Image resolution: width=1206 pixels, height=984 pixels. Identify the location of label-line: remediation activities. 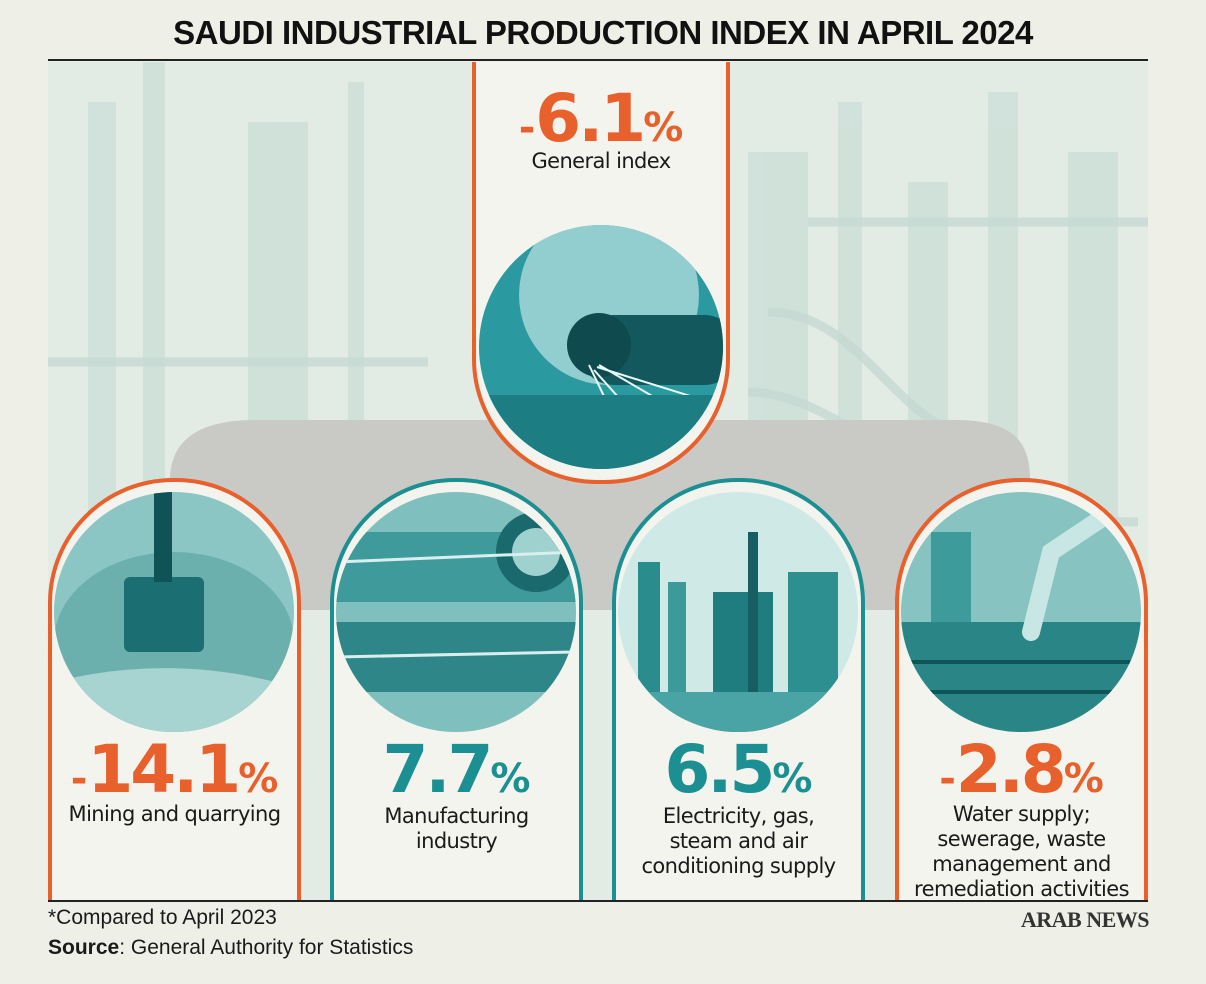
(1021, 888).